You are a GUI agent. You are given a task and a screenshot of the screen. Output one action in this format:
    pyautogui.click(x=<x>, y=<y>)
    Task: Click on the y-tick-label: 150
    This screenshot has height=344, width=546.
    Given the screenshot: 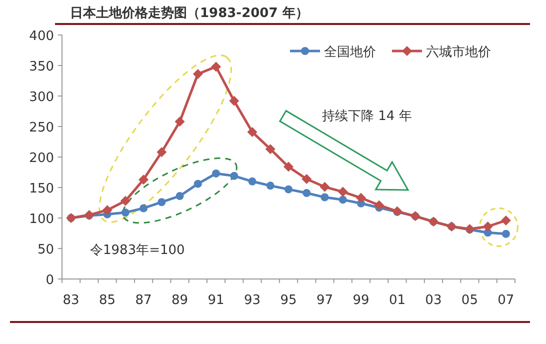 What is the action you would take?
    pyautogui.click(x=41, y=189)
    